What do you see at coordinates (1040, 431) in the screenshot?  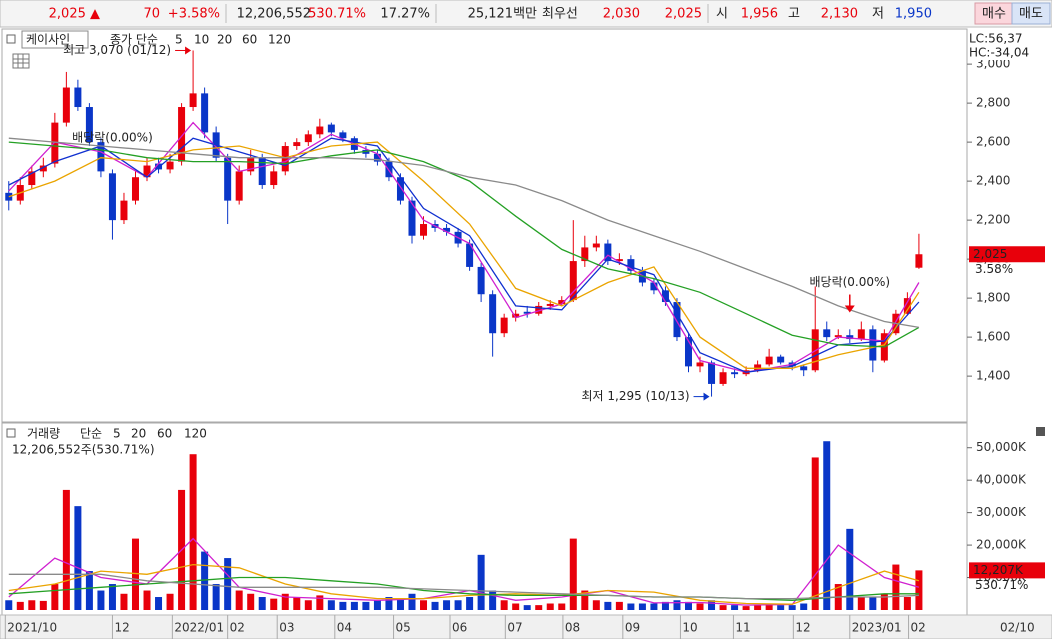 I see `panel-close` at bounding box center [1040, 431].